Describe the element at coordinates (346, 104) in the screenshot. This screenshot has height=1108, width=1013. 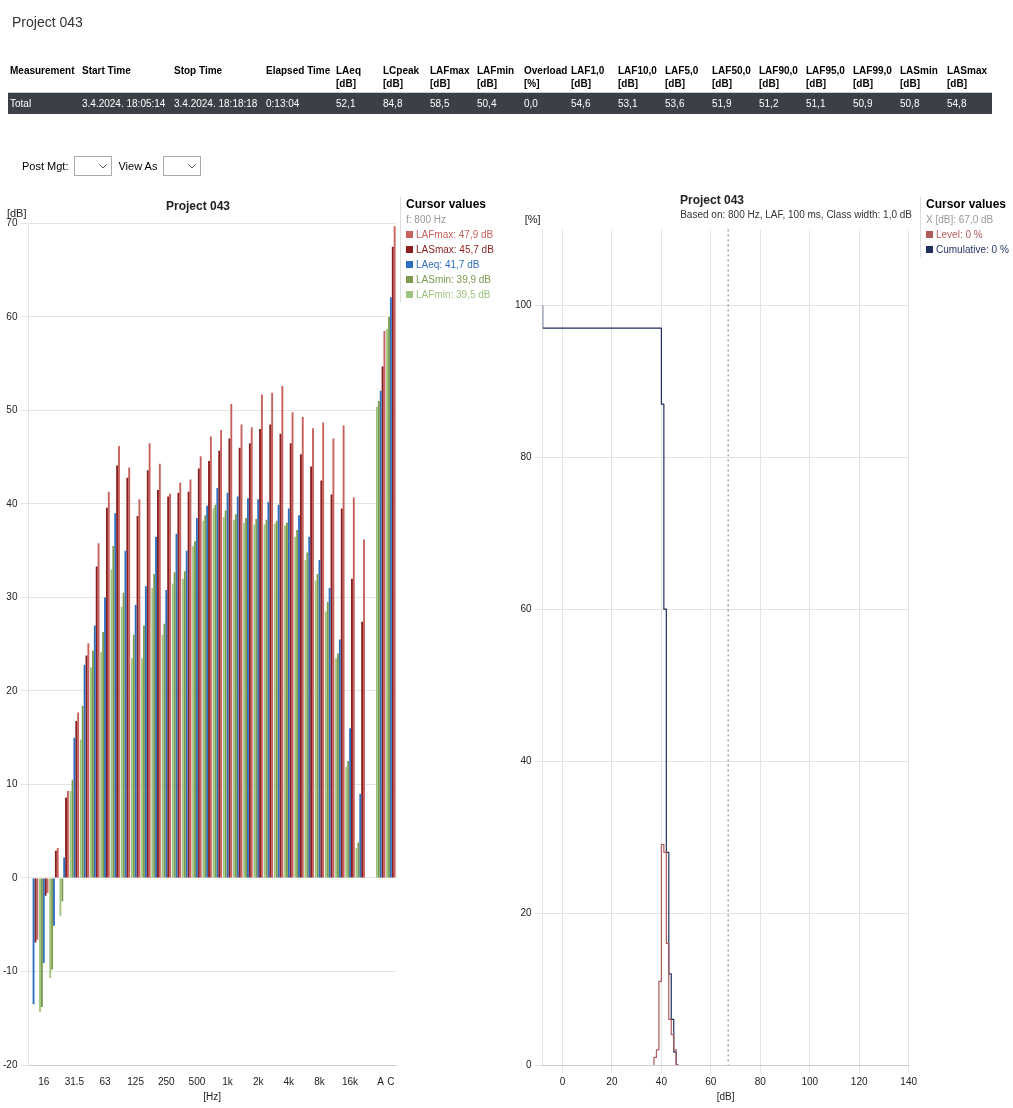
I see `text: 52,1` at that location.